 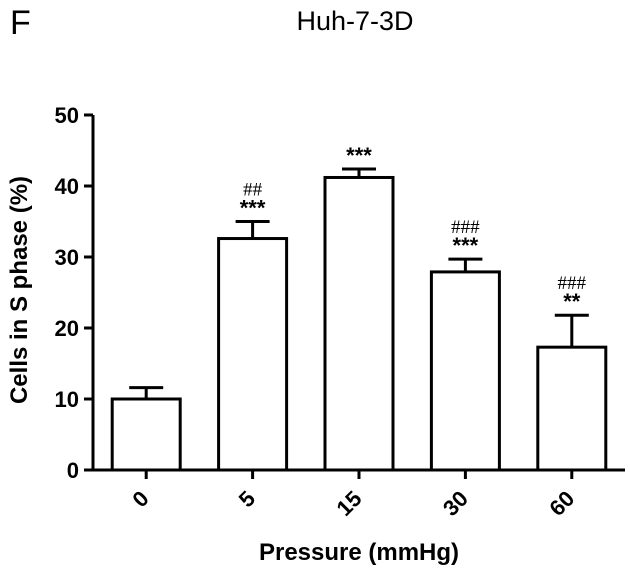 I want to click on x-tick-label: 30, so click(x=455, y=503).